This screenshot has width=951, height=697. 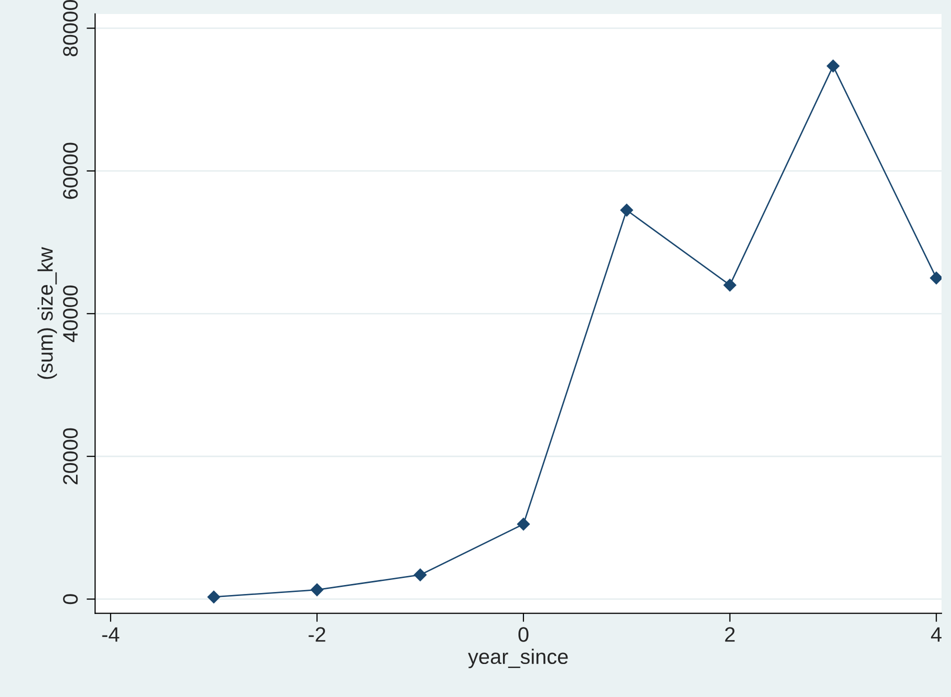 I want to click on x-tick-label: -2, so click(x=317, y=634).